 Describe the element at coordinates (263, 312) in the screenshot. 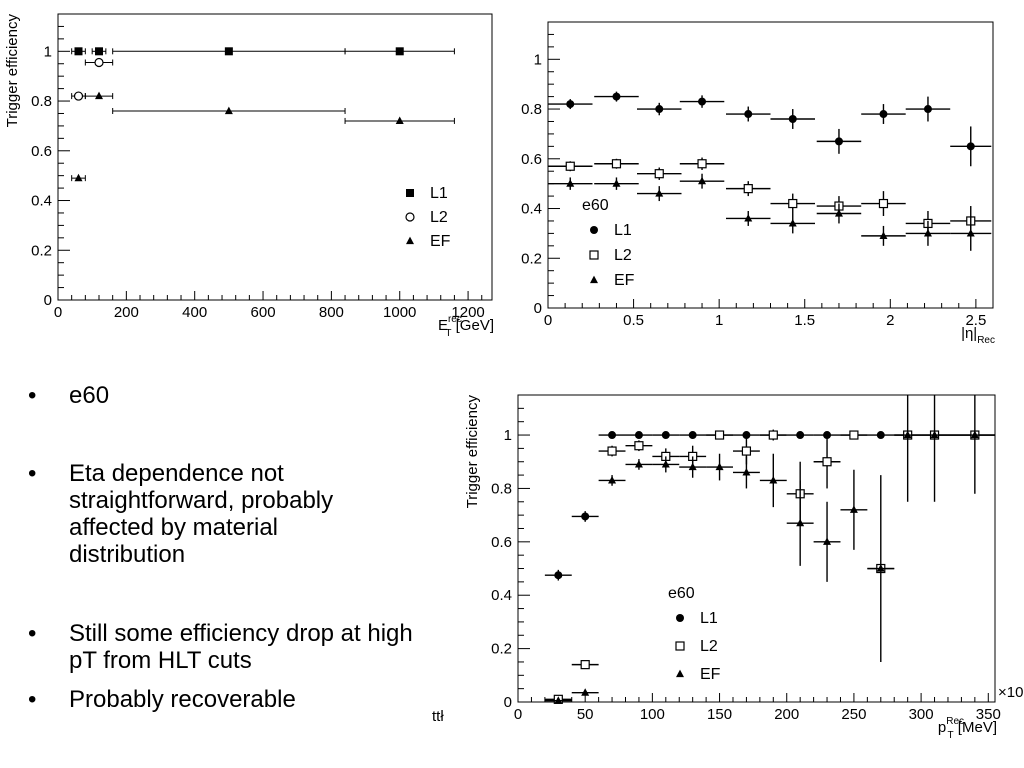

I see `x-tick-label: 600` at that location.